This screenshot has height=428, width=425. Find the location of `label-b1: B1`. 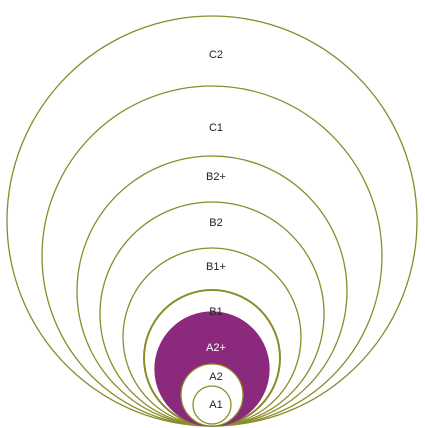

label-b1: B1 is located at coordinates (215, 312).